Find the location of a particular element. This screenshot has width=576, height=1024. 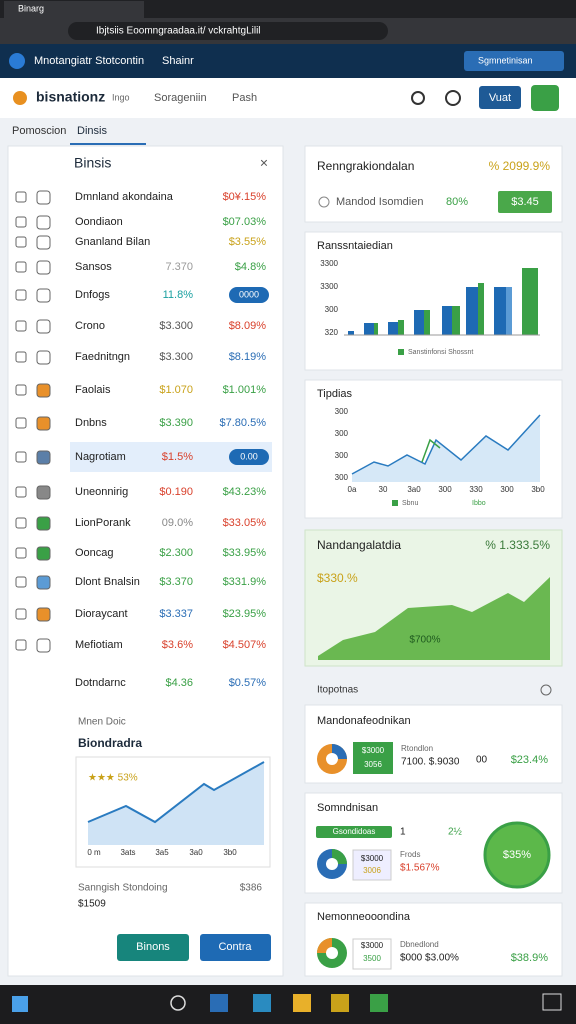

chart-title: Biondradra is located at coordinates (110, 743).